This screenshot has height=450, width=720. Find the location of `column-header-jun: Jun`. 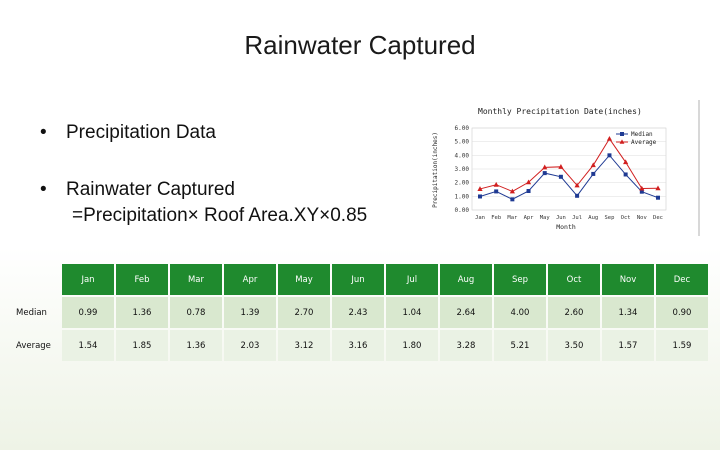

column-header-jun: Jun is located at coordinates (358, 279).